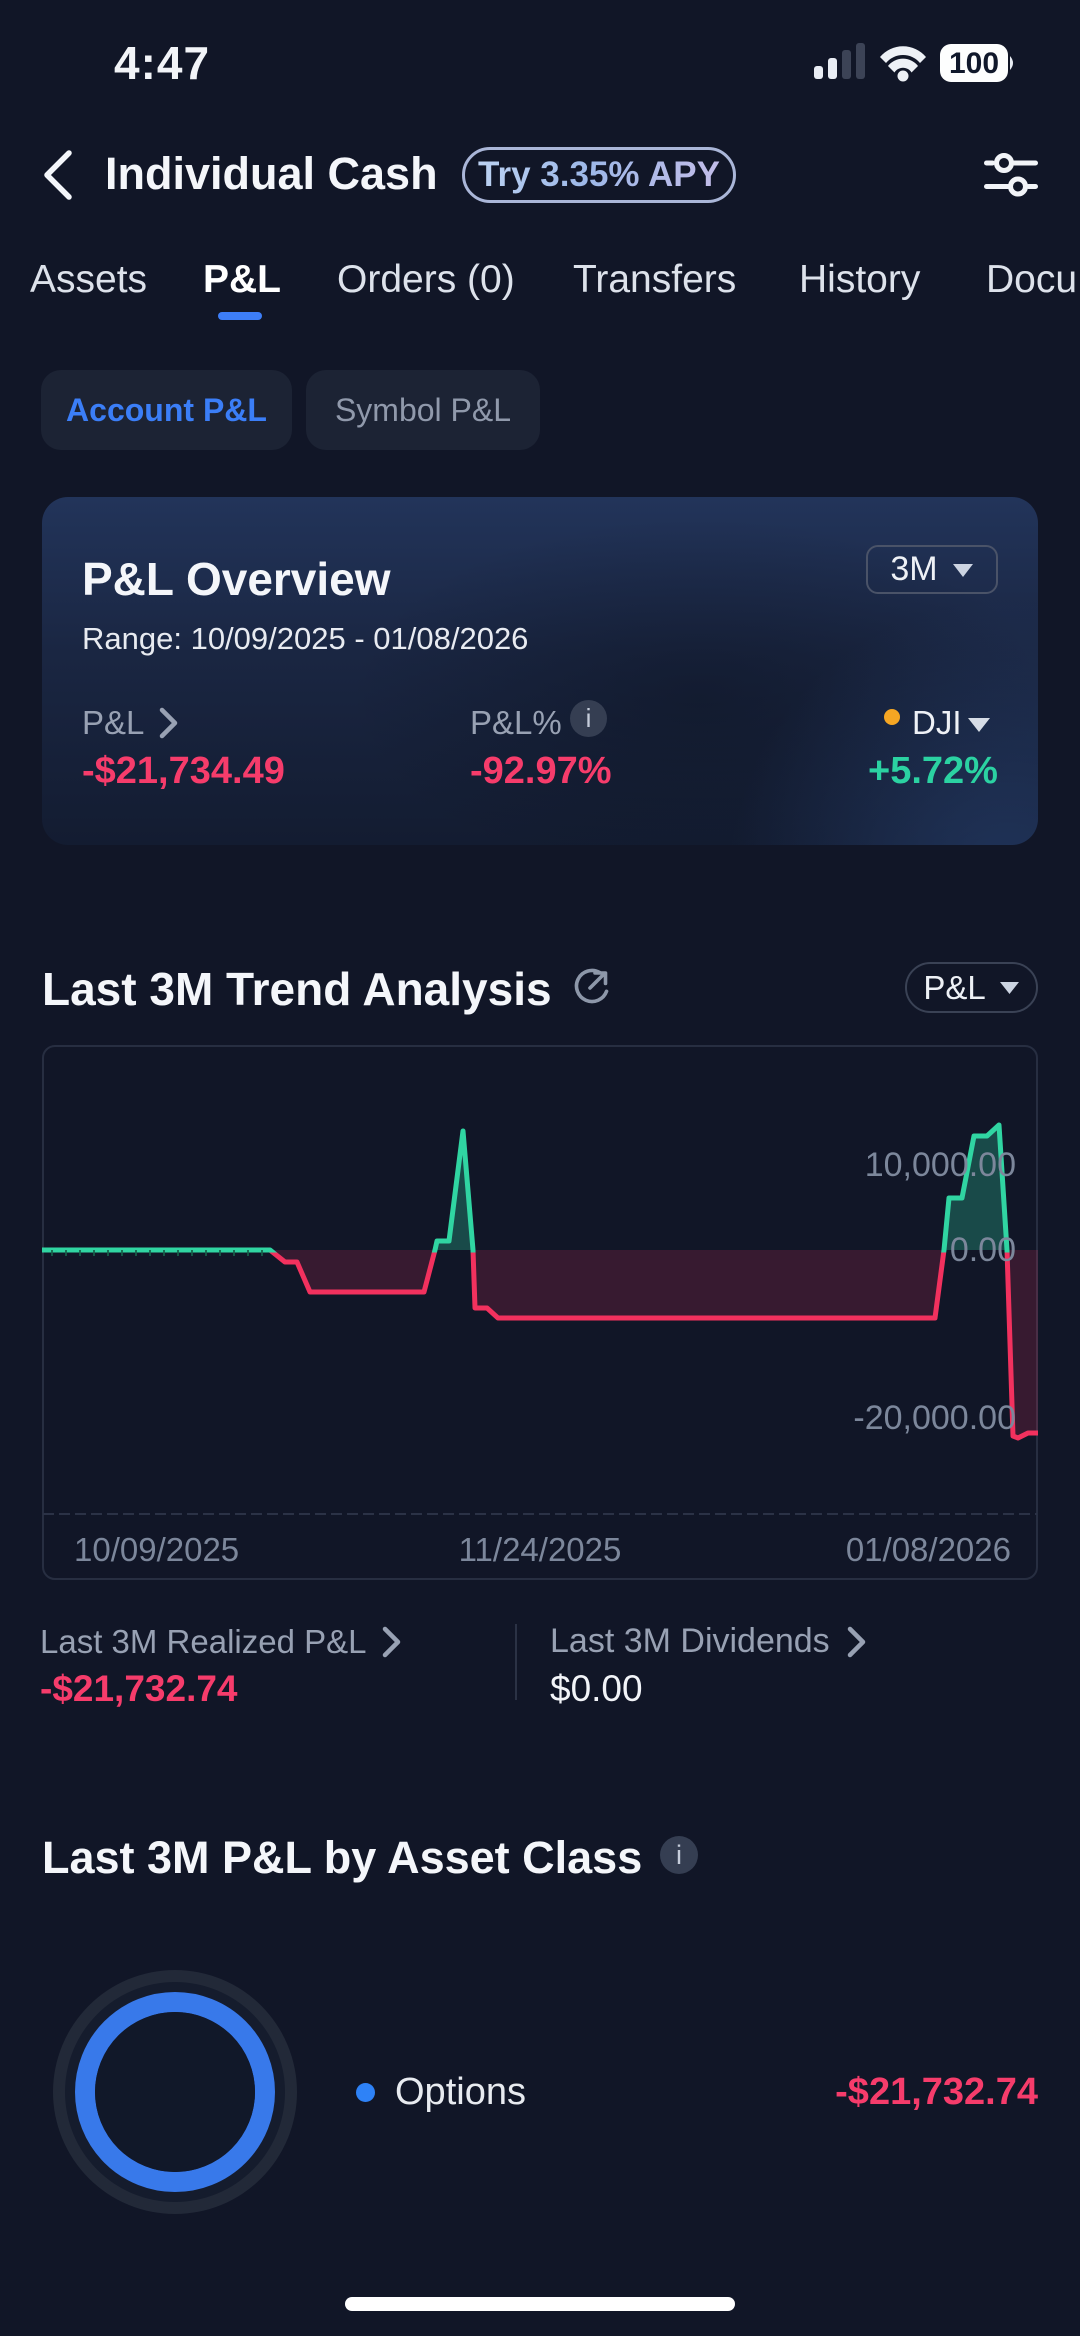  What do you see at coordinates (983, 1250) in the screenshot?
I see `svg-text: 0.00` at bounding box center [983, 1250].